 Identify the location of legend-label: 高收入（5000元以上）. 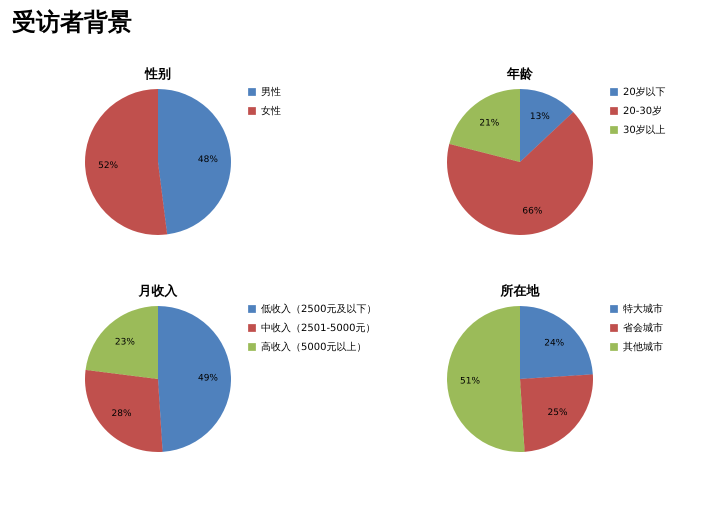
(313, 347).